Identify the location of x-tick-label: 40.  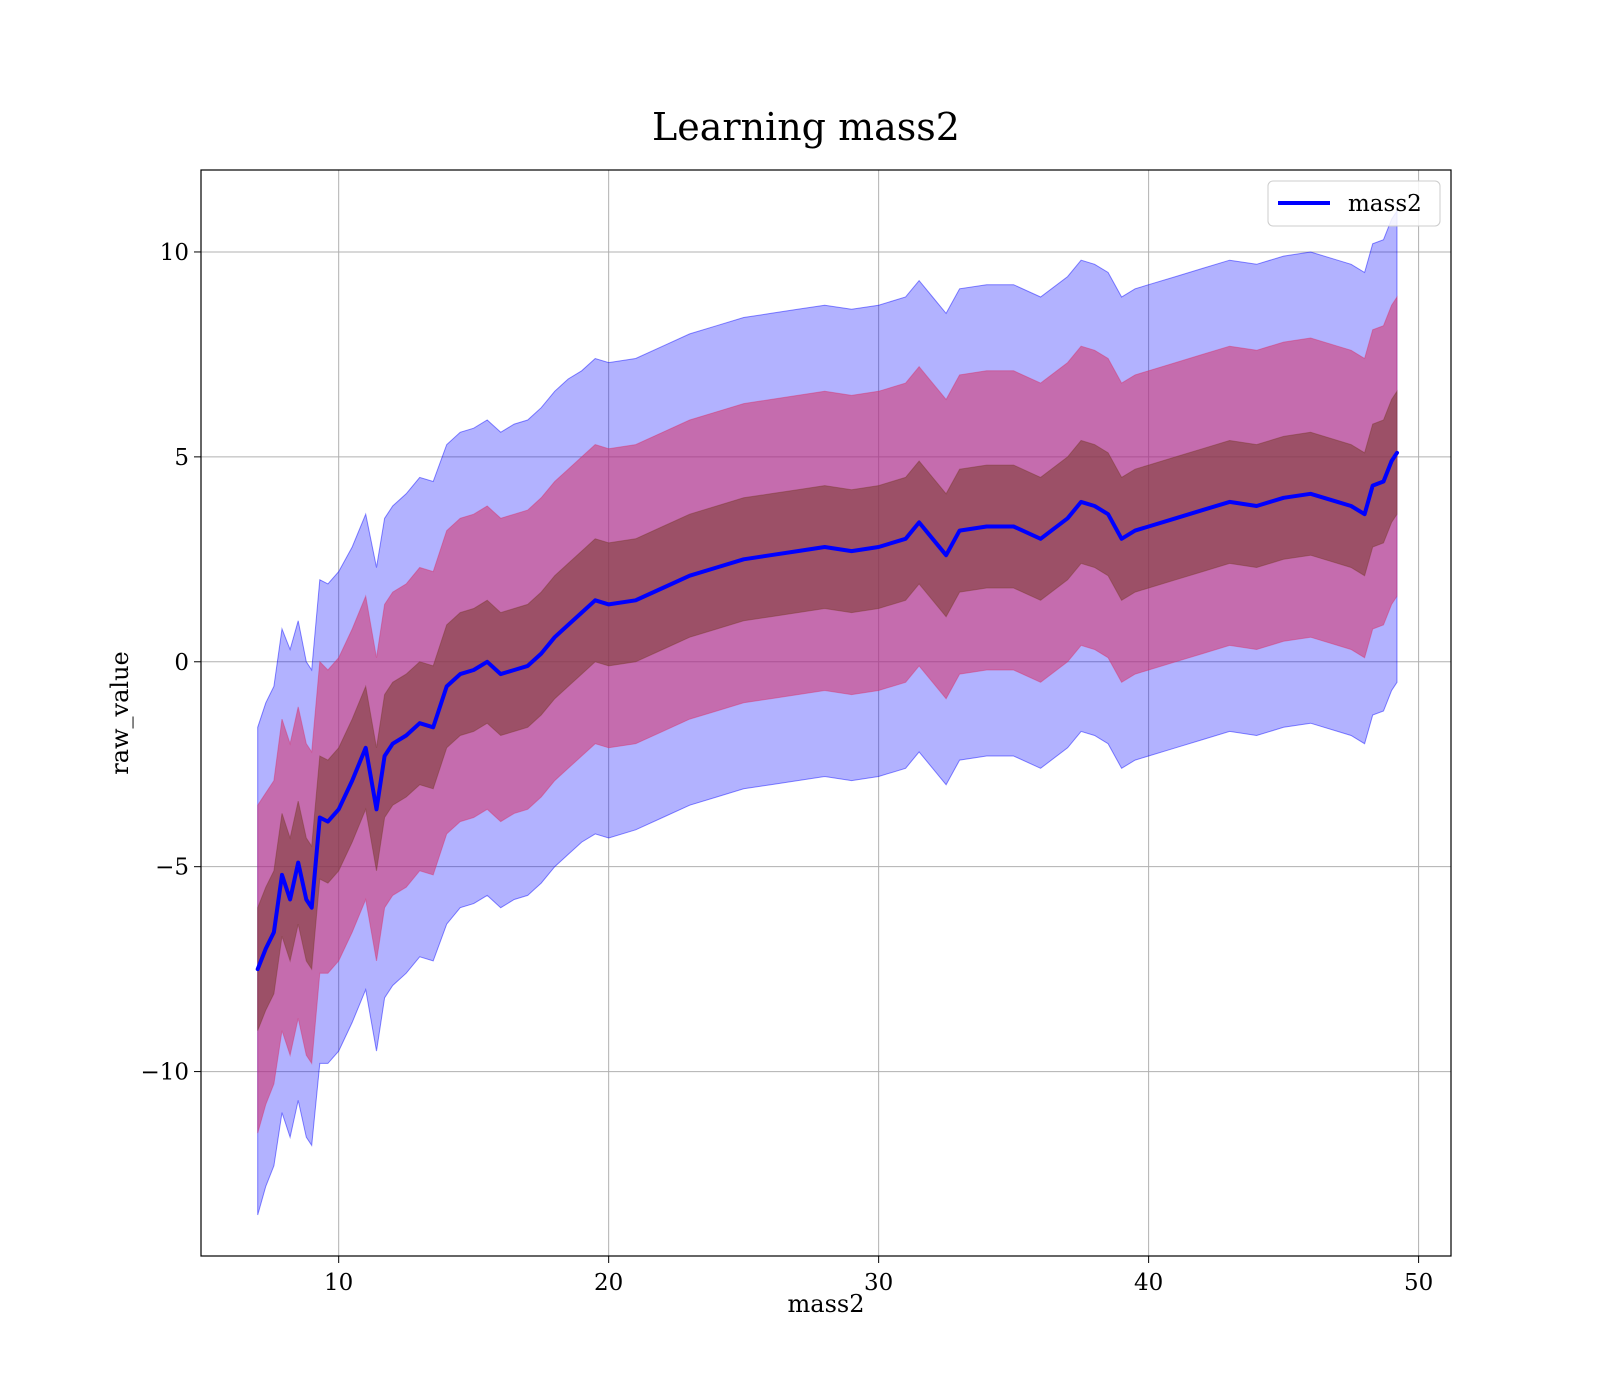
(1148, 1283).